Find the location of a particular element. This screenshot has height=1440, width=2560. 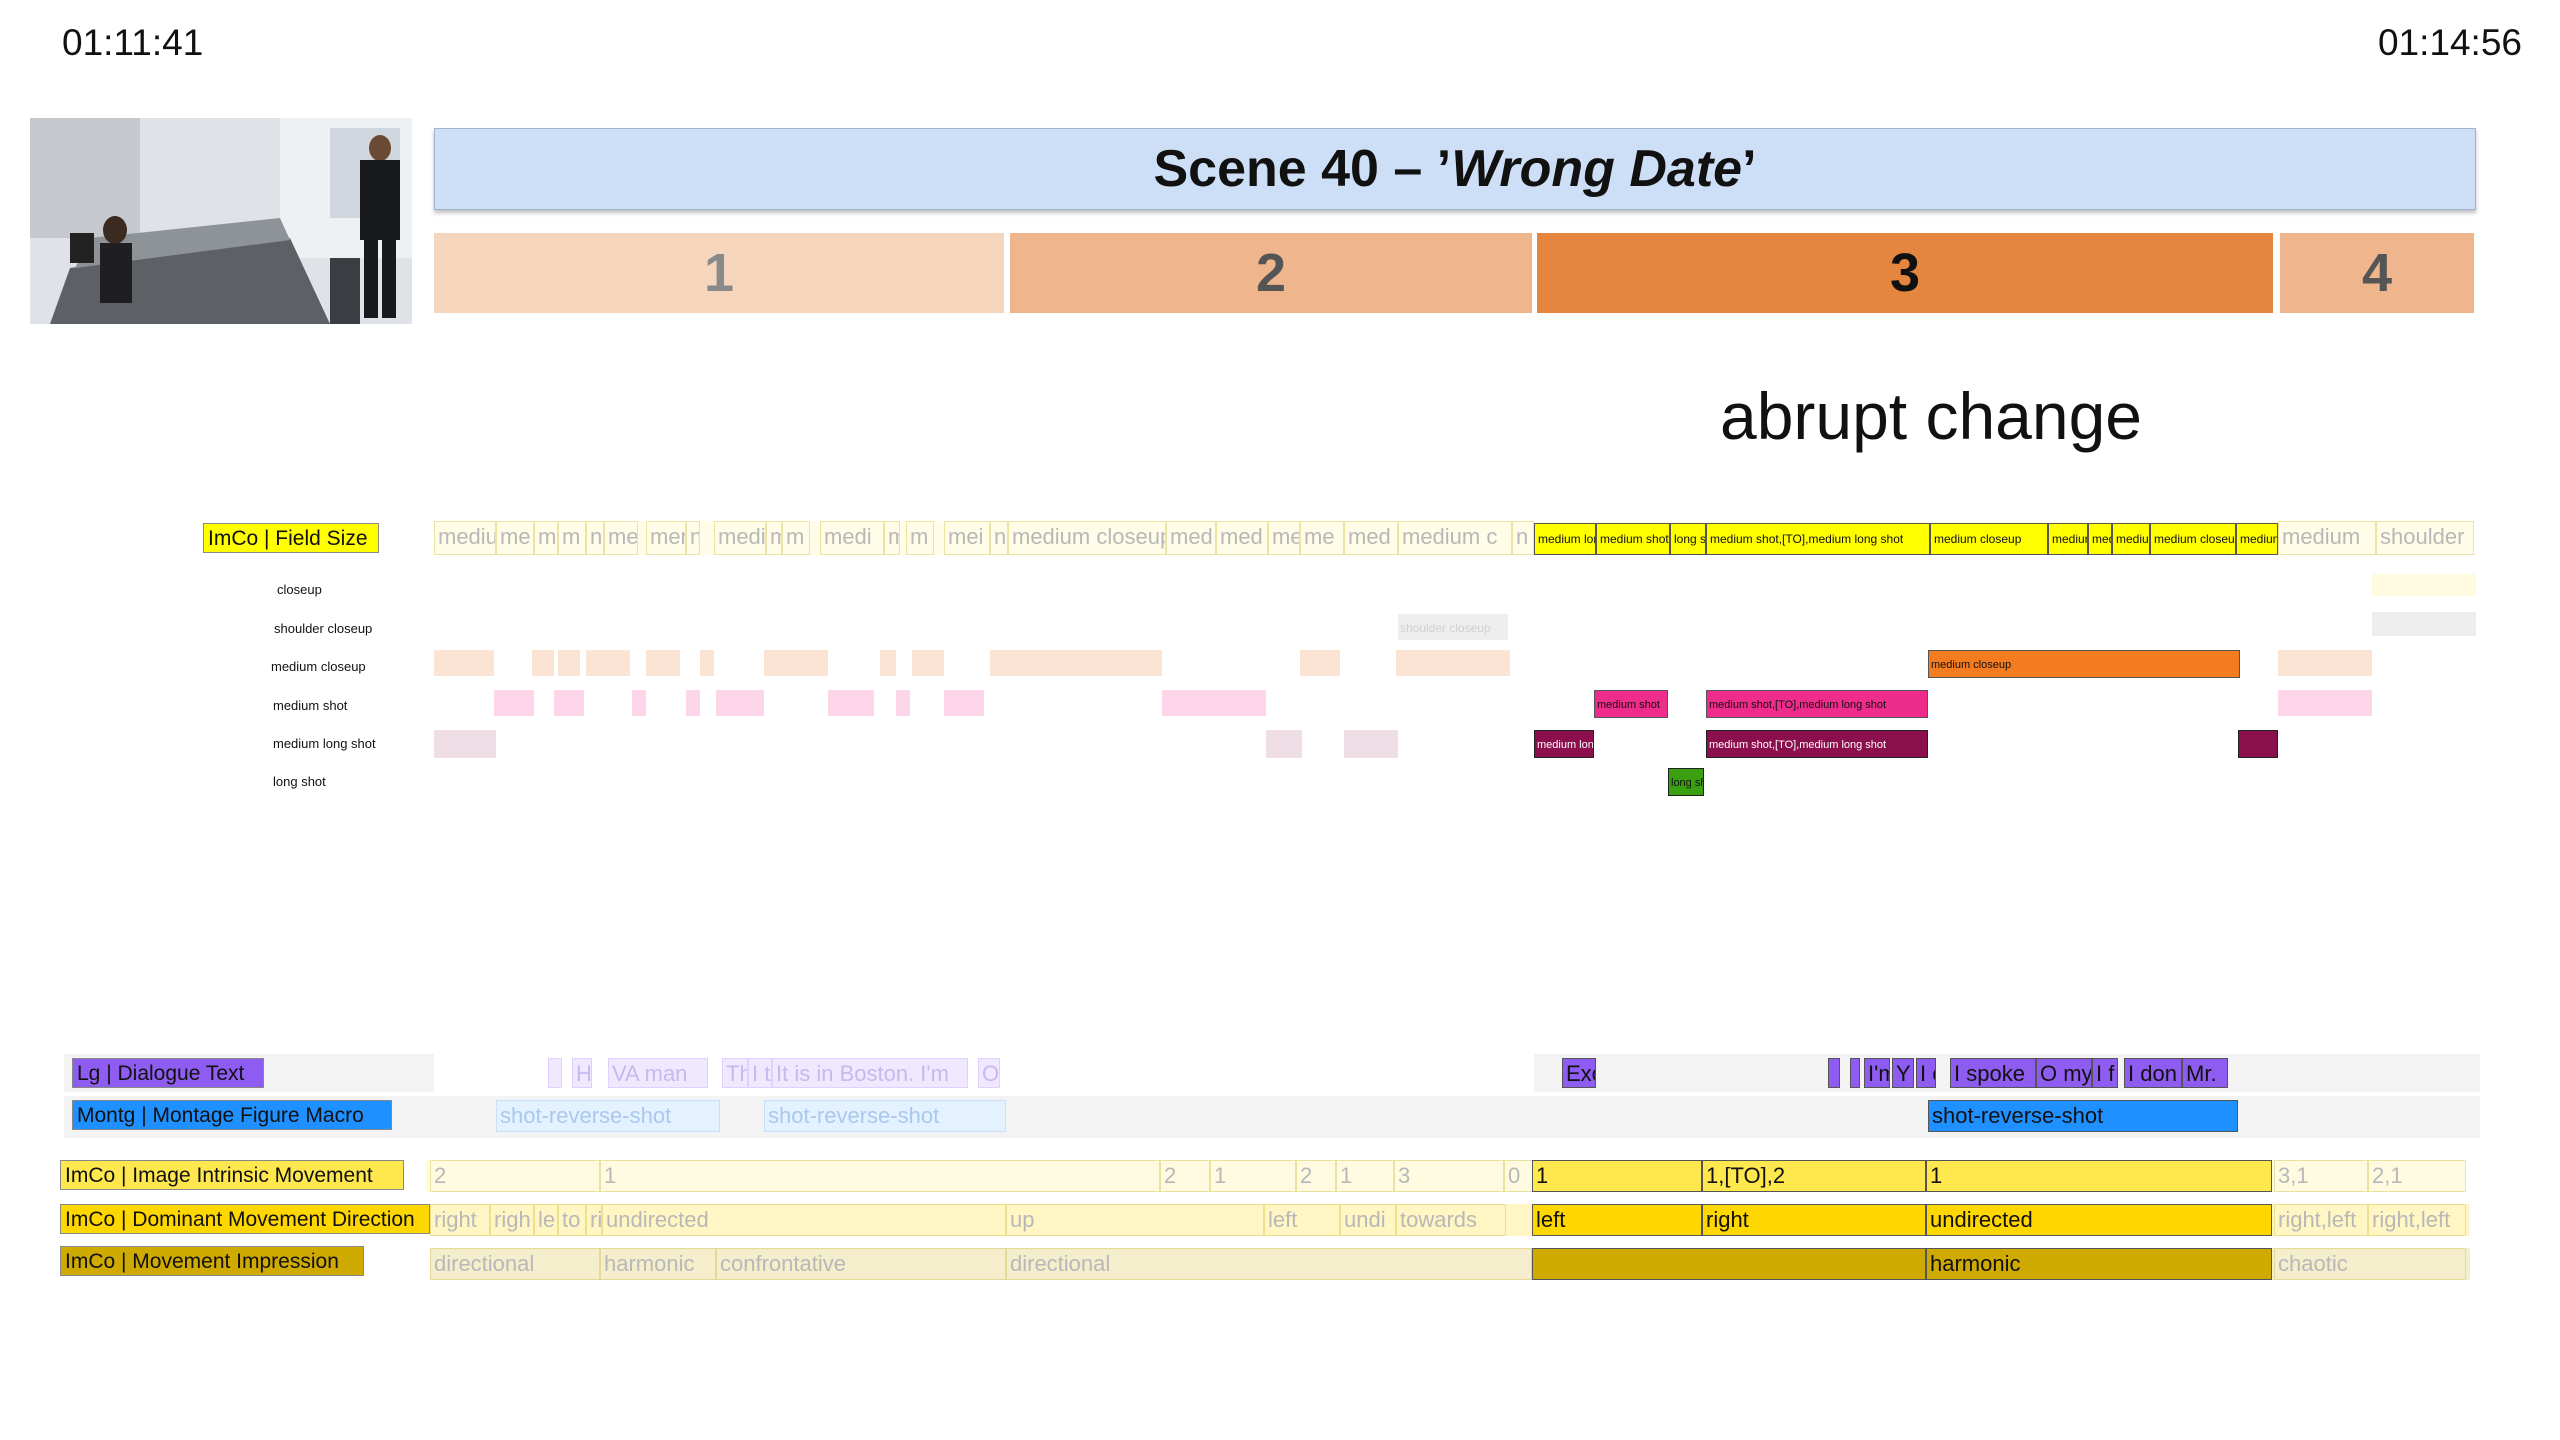

intrinsic-cell: 2,1 is located at coordinates (2417, 1176).